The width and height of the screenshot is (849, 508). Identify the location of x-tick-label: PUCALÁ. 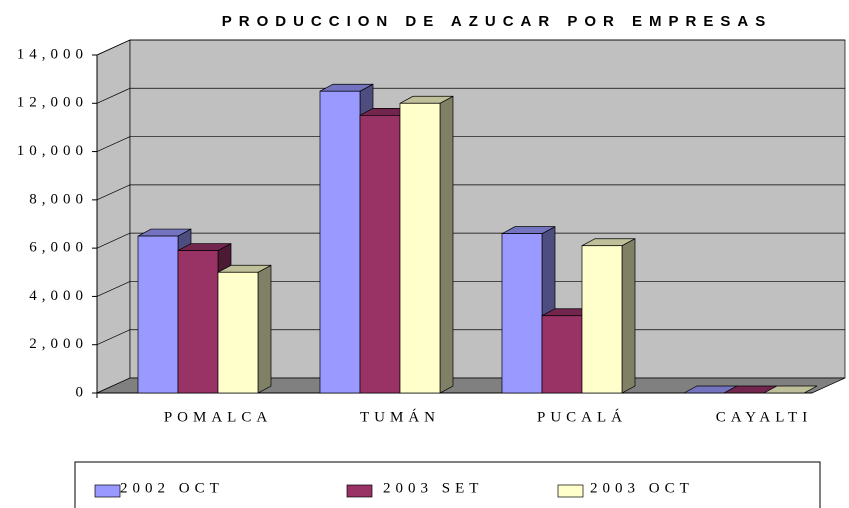
(582, 416).